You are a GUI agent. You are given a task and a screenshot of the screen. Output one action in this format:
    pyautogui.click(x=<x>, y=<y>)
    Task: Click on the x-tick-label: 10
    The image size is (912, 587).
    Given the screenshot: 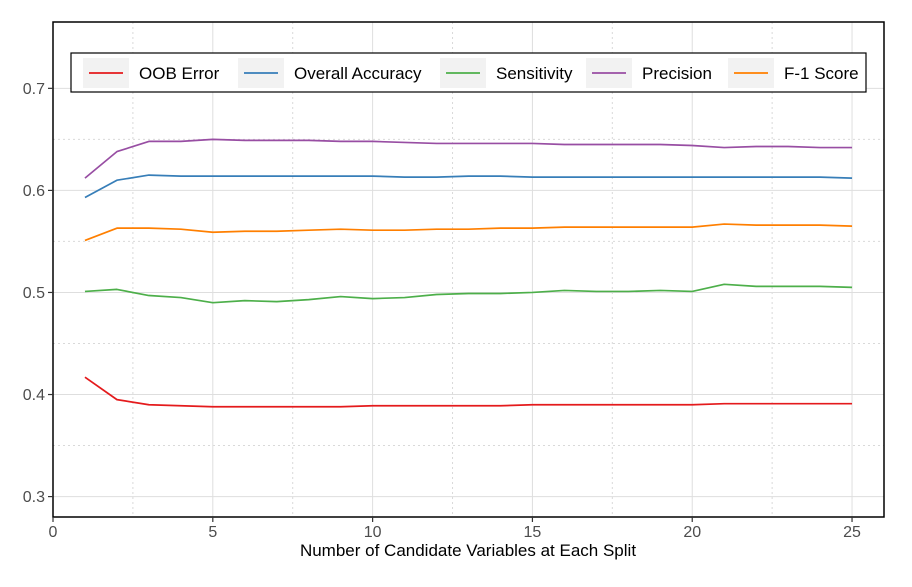 What is the action you would take?
    pyautogui.click(x=373, y=532)
    